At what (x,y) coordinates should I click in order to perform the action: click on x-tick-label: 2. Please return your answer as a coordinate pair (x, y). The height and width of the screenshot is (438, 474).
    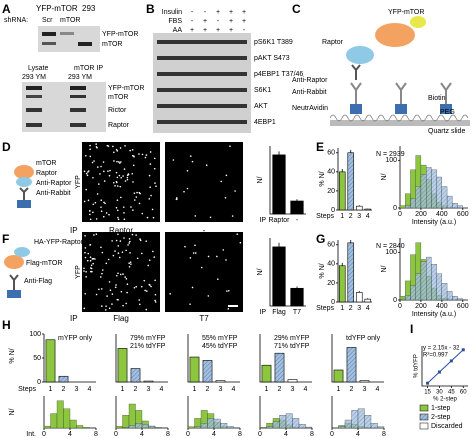
    Looking at the image, I should click on (280, 389).